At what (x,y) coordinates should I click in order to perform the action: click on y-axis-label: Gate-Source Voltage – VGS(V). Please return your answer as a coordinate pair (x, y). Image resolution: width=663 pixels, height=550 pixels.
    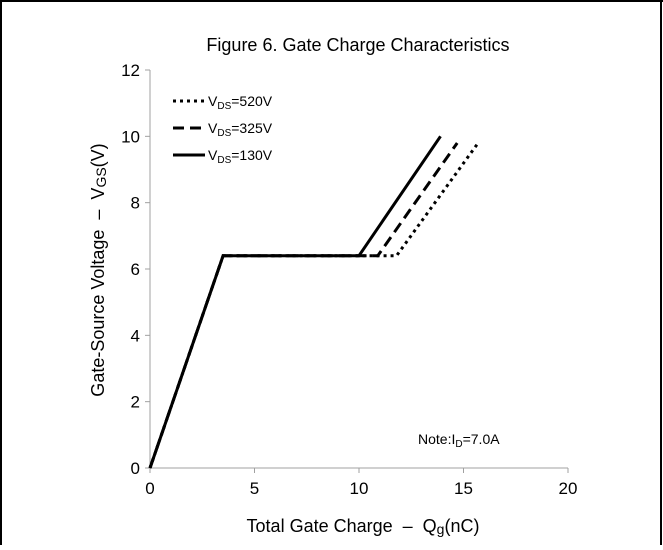
    Looking at the image, I should click on (98, 269).